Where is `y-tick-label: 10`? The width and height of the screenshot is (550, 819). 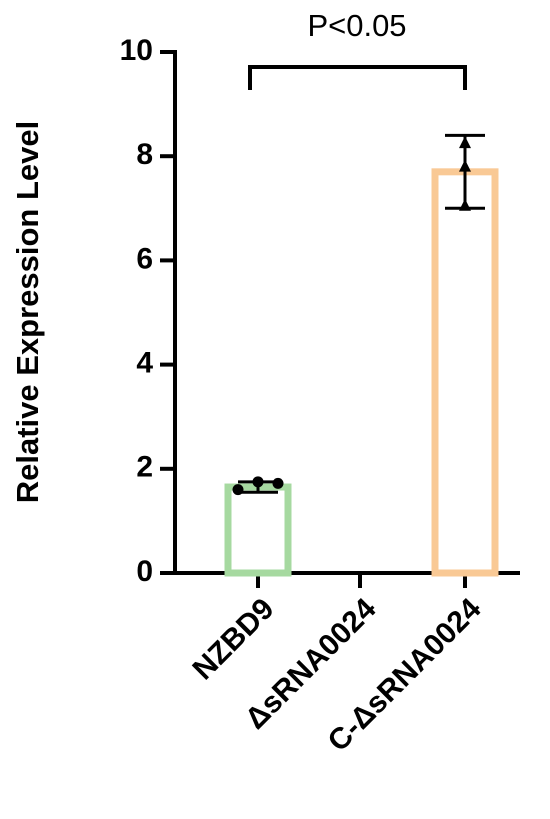 y-tick-label: 10 is located at coordinates (136, 50).